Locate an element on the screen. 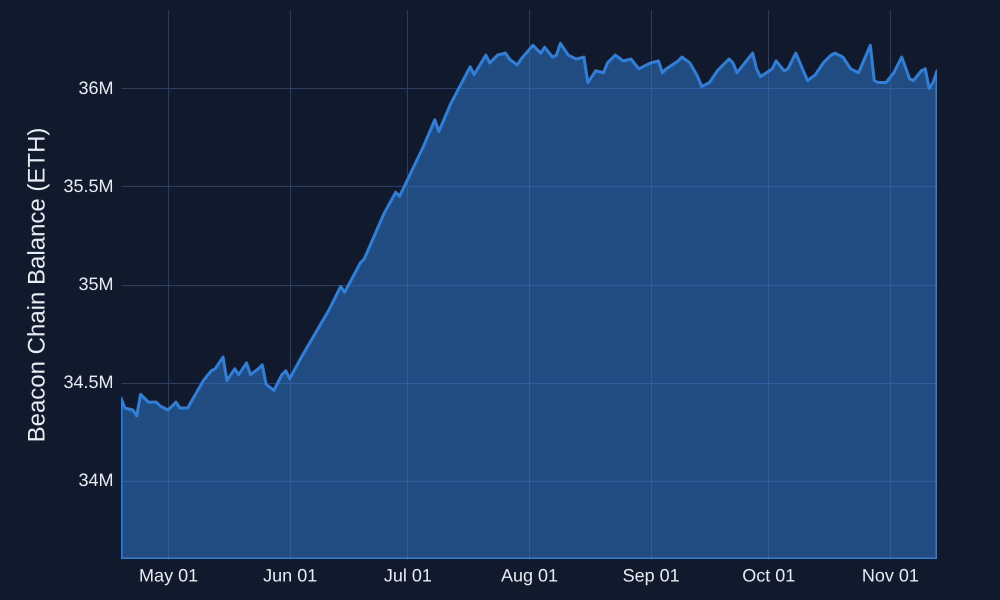  y-tick-label: 34M is located at coordinates (96, 480).